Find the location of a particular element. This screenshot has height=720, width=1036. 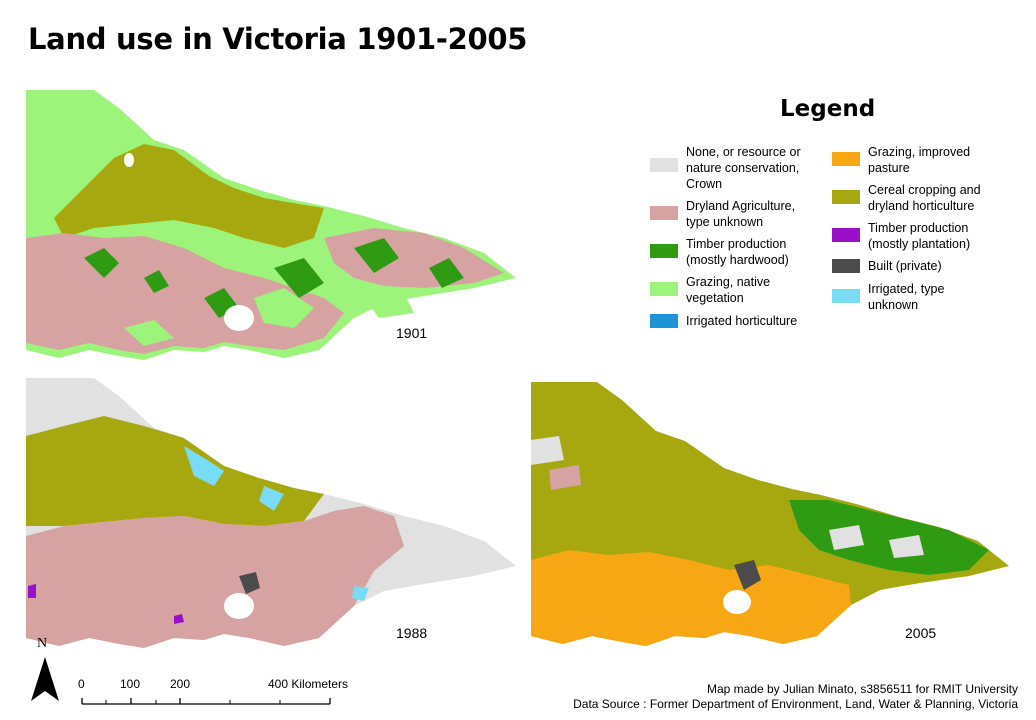

legend-label-line: pasture is located at coordinates (889, 168).